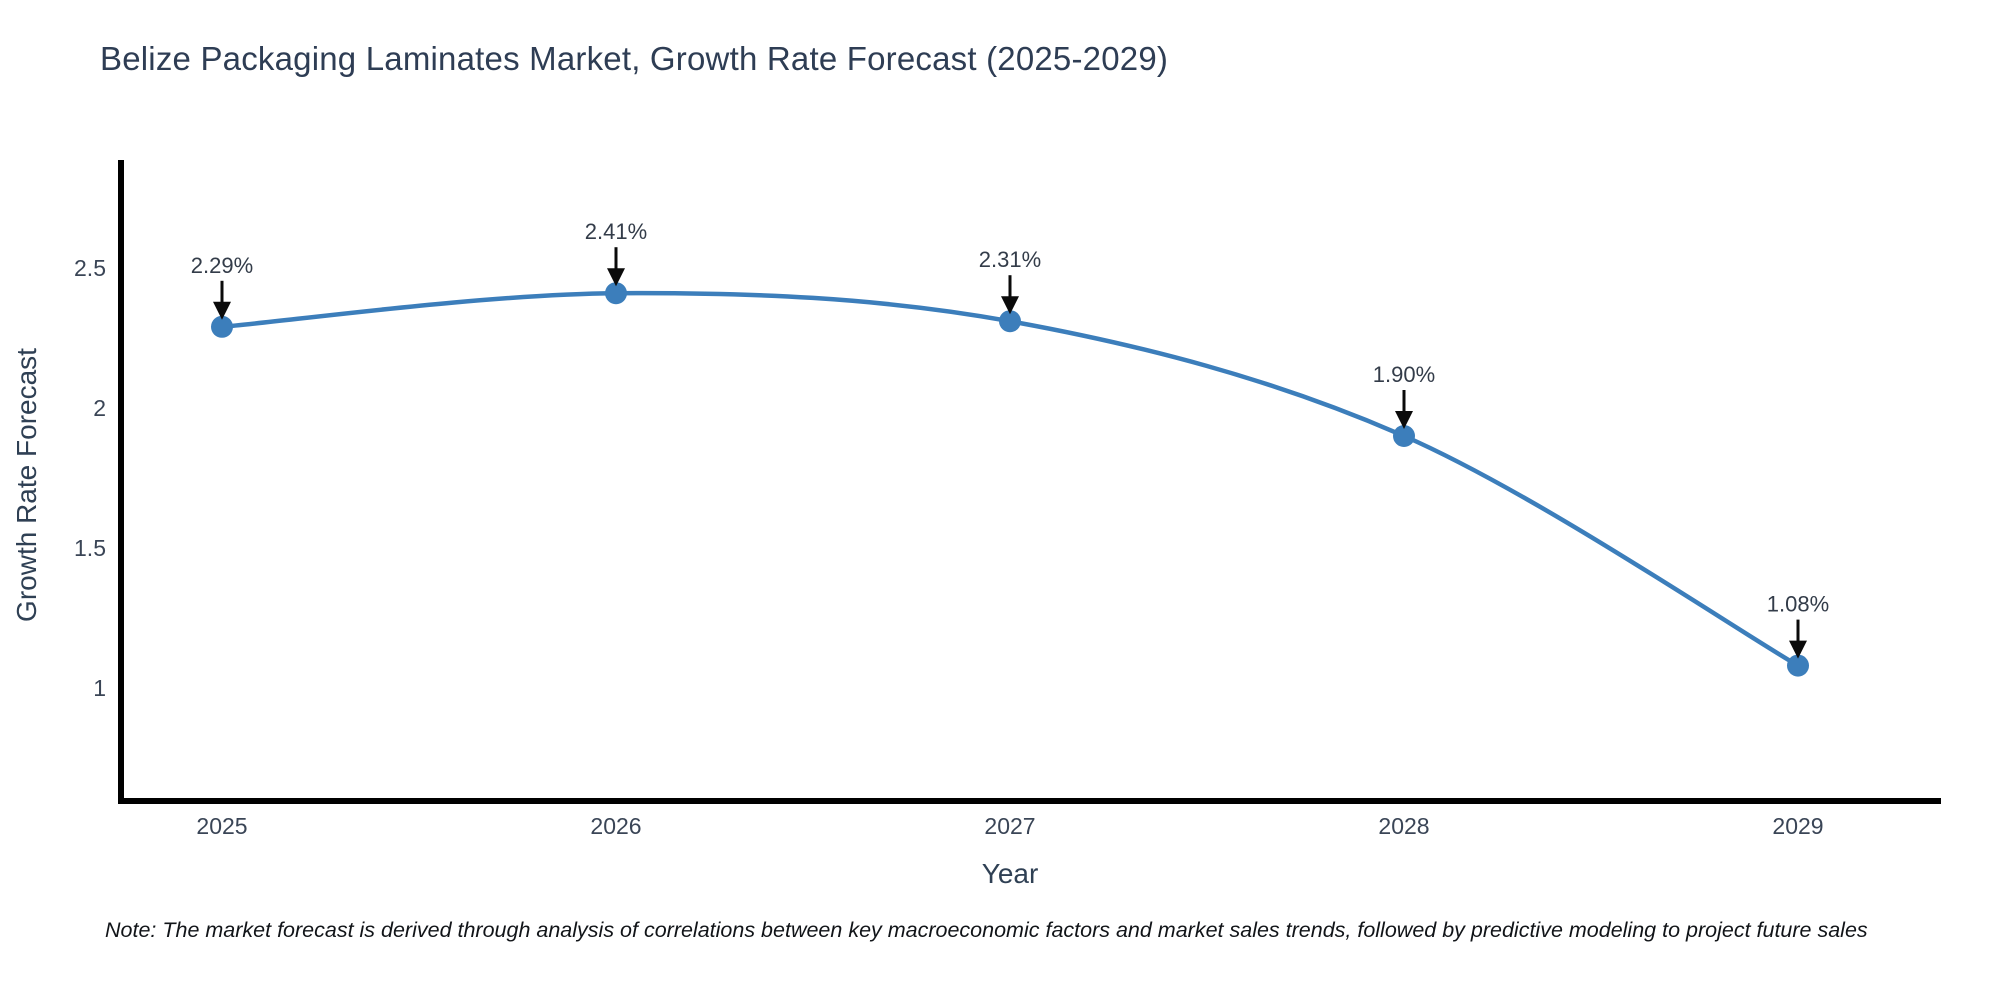  What do you see at coordinates (221, 826) in the screenshot?
I see `x-tick-label: 2025` at bounding box center [221, 826].